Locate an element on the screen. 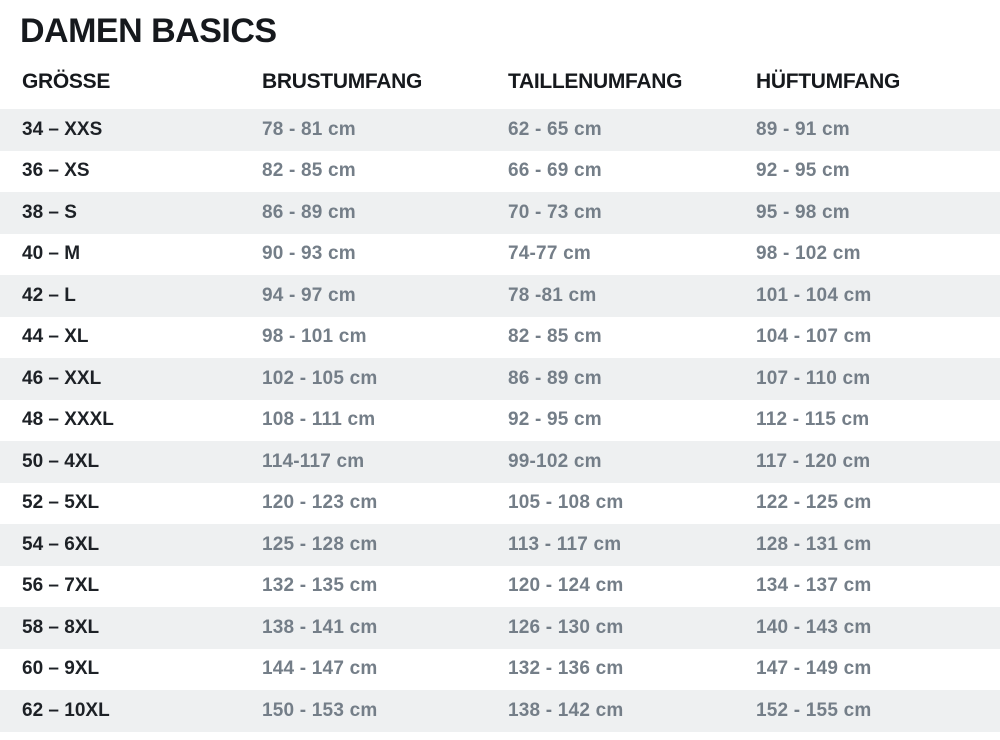  hip-cell: 92 - 95 cm is located at coordinates (803, 171).